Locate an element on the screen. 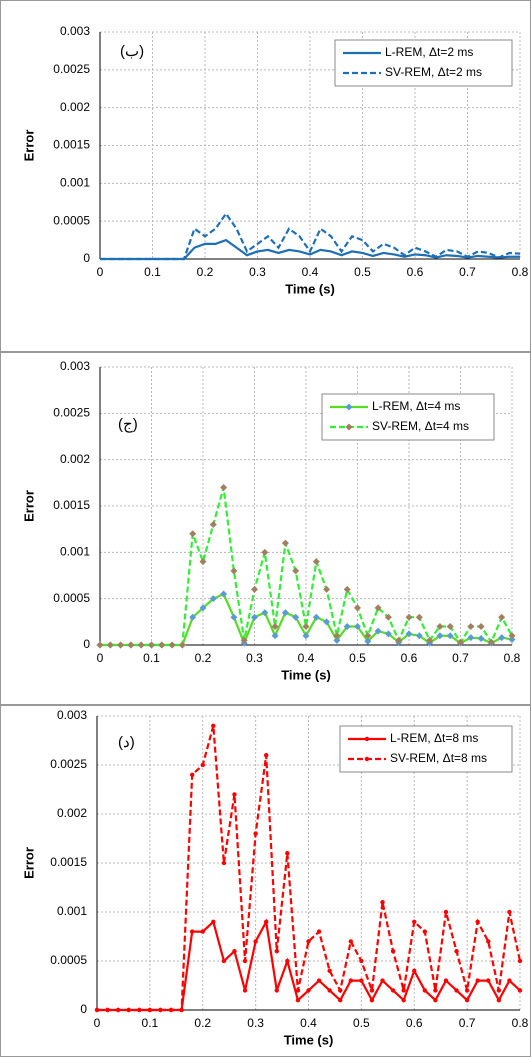 Image resolution: width=531 pixels, height=1057 pixels. legend-label: SV-REM, Δt=8 ms is located at coordinates (438, 758).